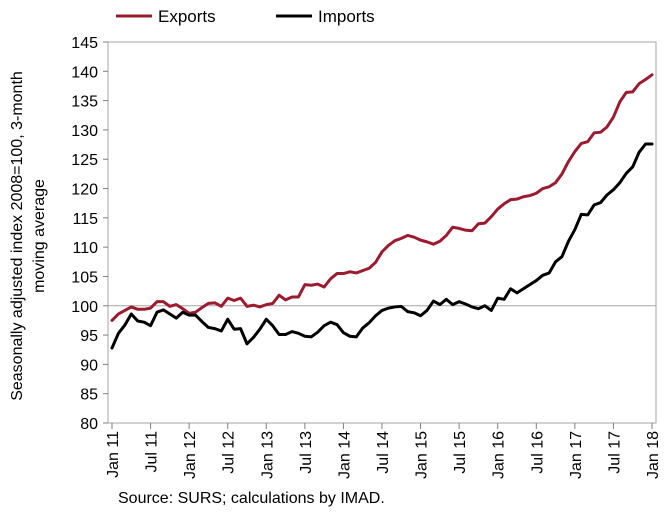 The height and width of the screenshot is (519, 667). I want to click on x-tick-label: Jan 18, so click(653, 455).